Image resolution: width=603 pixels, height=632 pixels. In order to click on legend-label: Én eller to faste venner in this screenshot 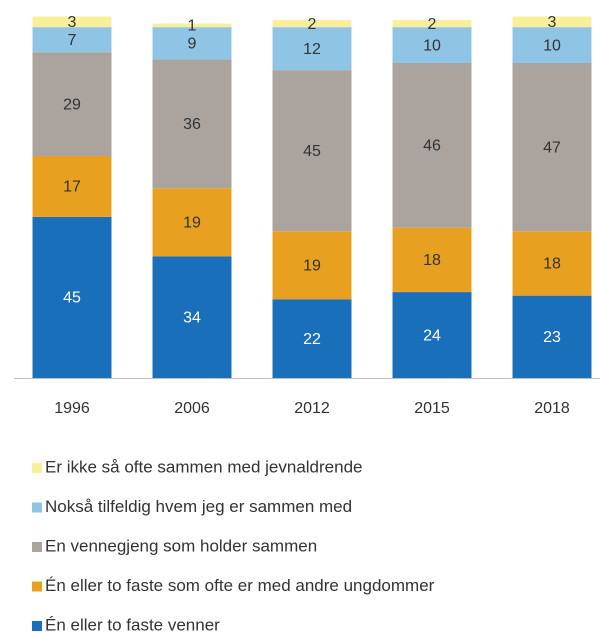, I will do `click(132, 623)`.